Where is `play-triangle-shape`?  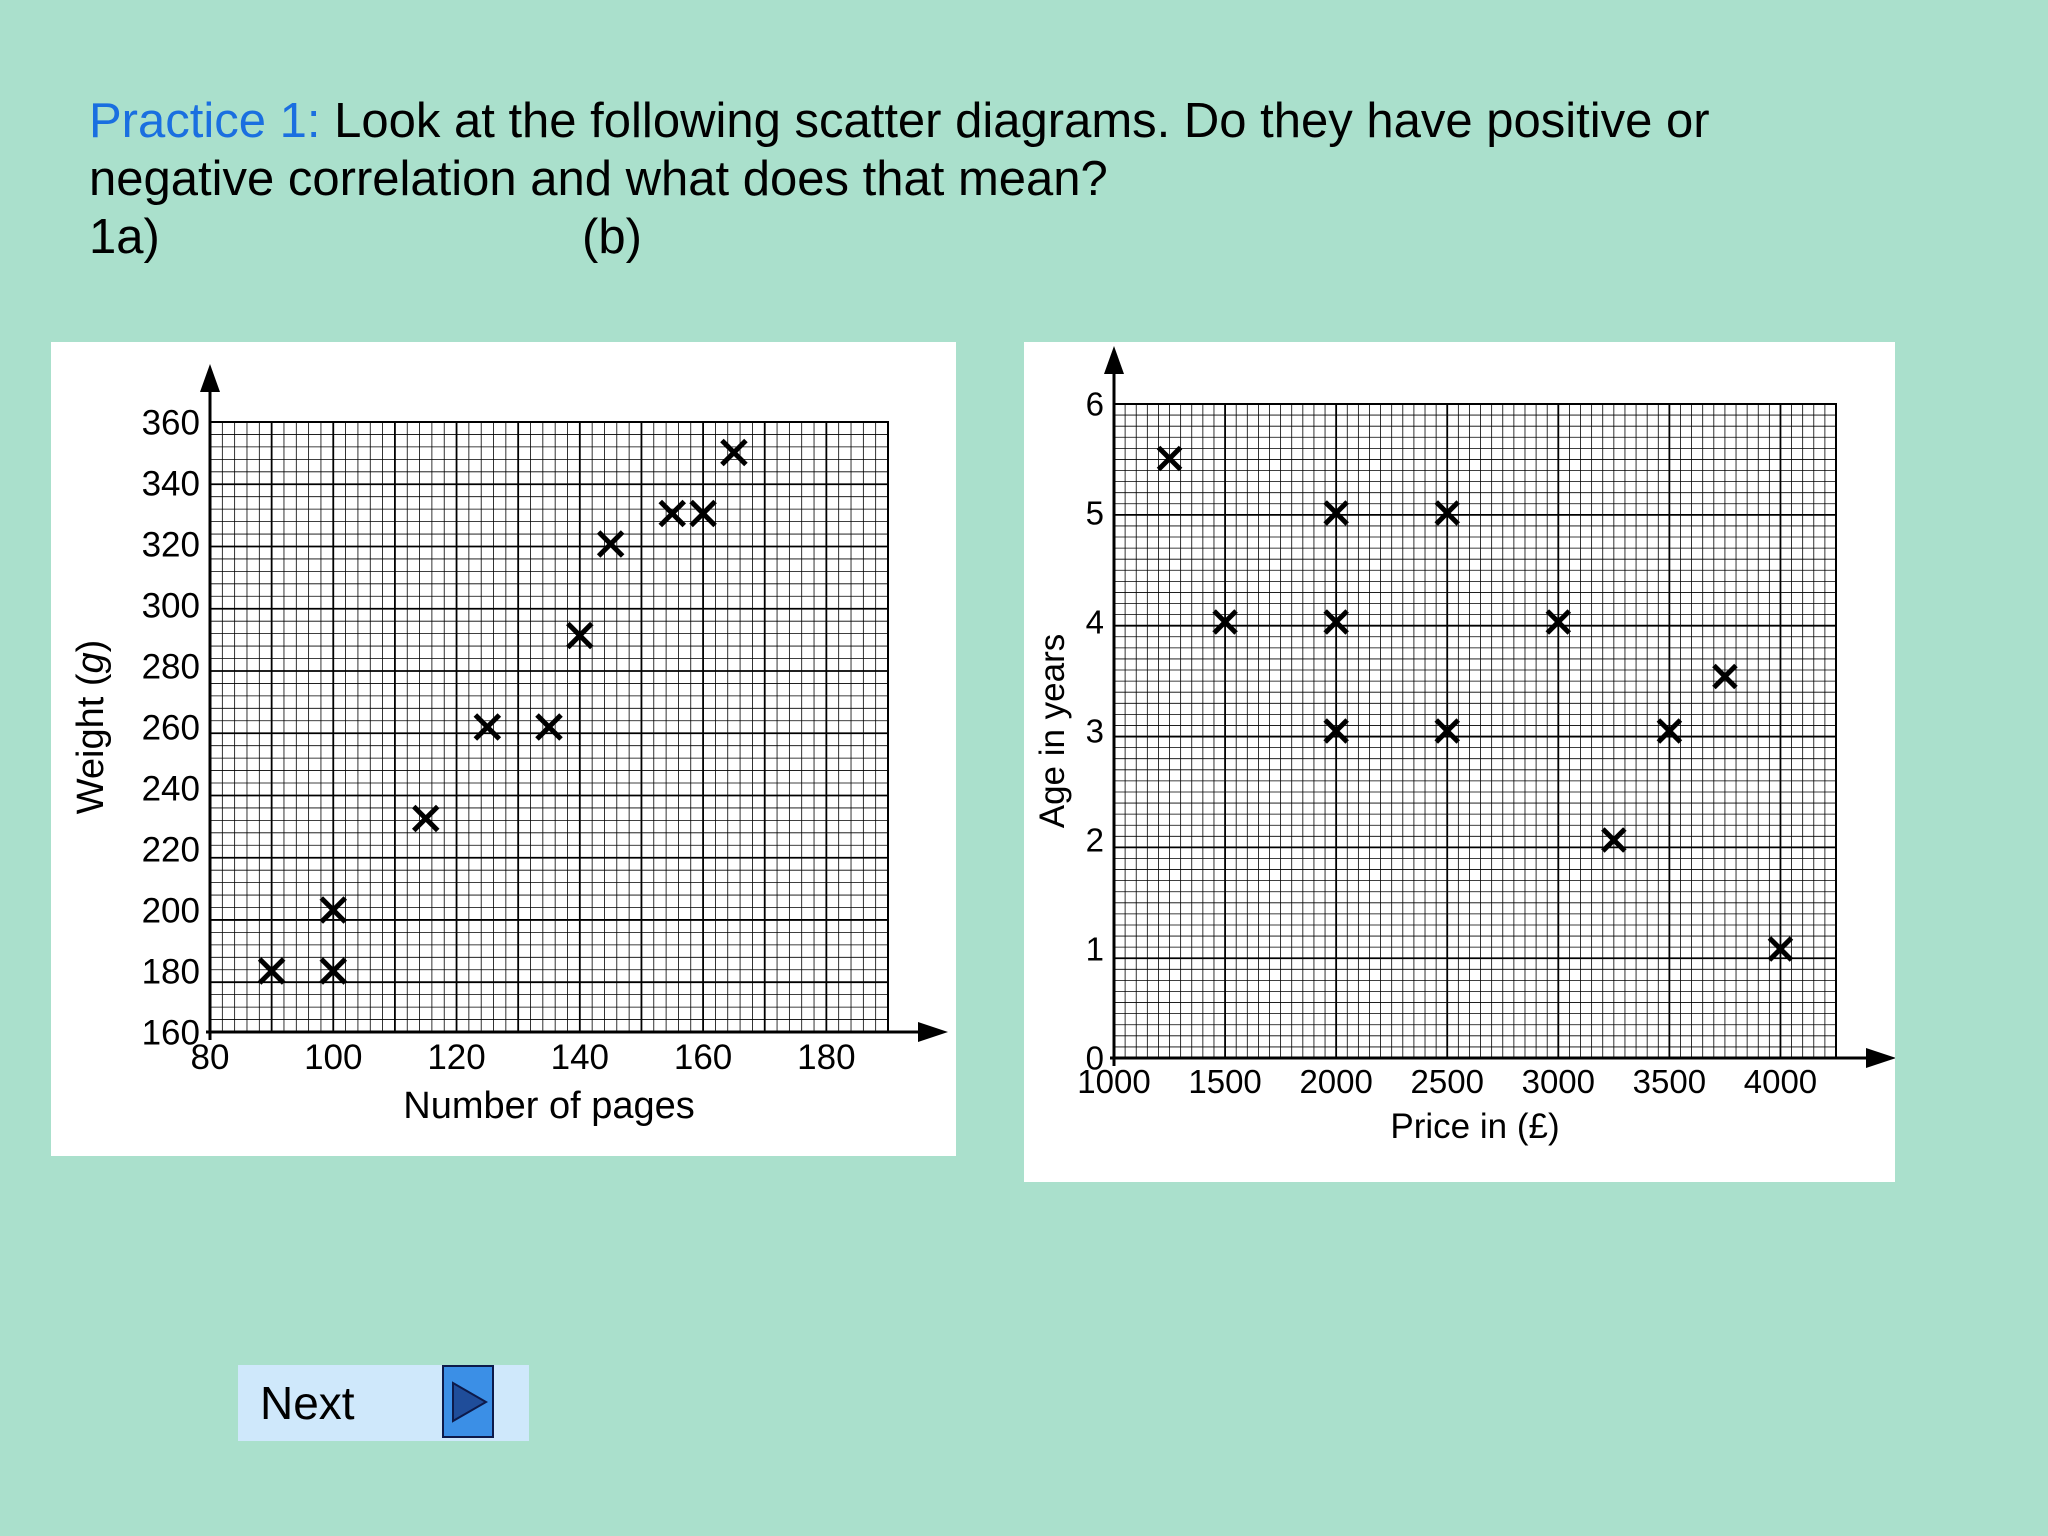 play-triangle-shape is located at coordinates (470, 1402).